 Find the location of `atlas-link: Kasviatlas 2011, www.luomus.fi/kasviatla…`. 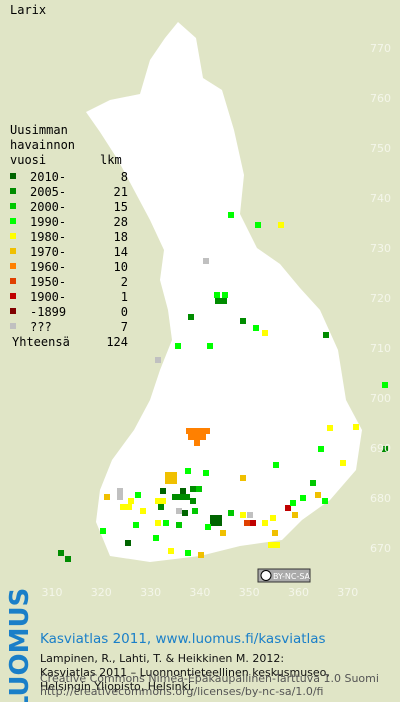

atlas-link: Kasviatlas 2011, www.luomus.fi/kasviatla… is located at coordinates (183, 639).